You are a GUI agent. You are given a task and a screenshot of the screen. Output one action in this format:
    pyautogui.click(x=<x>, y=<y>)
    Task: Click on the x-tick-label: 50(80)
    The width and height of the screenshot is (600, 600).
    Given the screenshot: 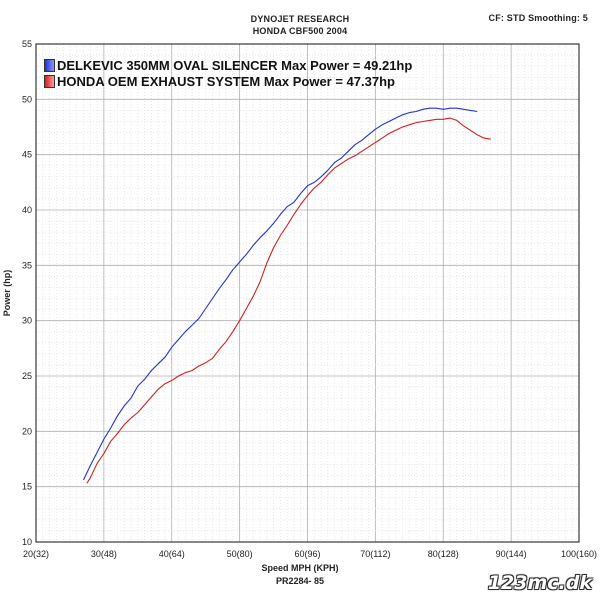 What is the action you would take?
    pyautogui.click(x=240, y=554)
    